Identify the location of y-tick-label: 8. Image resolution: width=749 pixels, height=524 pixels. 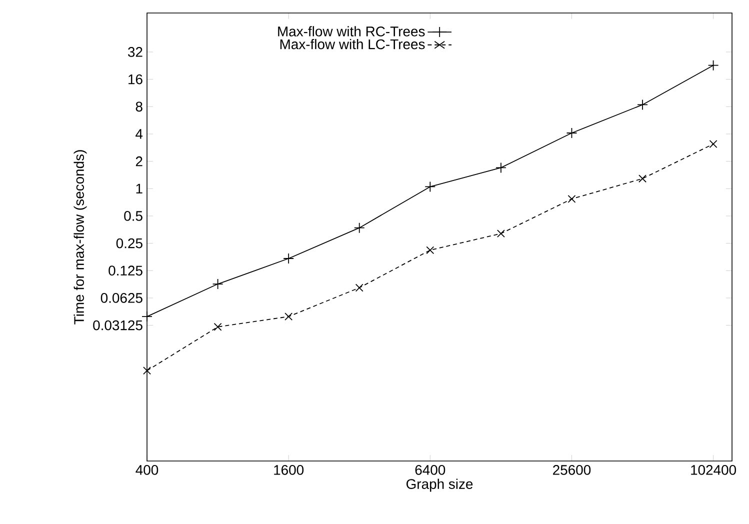
(139, 107).